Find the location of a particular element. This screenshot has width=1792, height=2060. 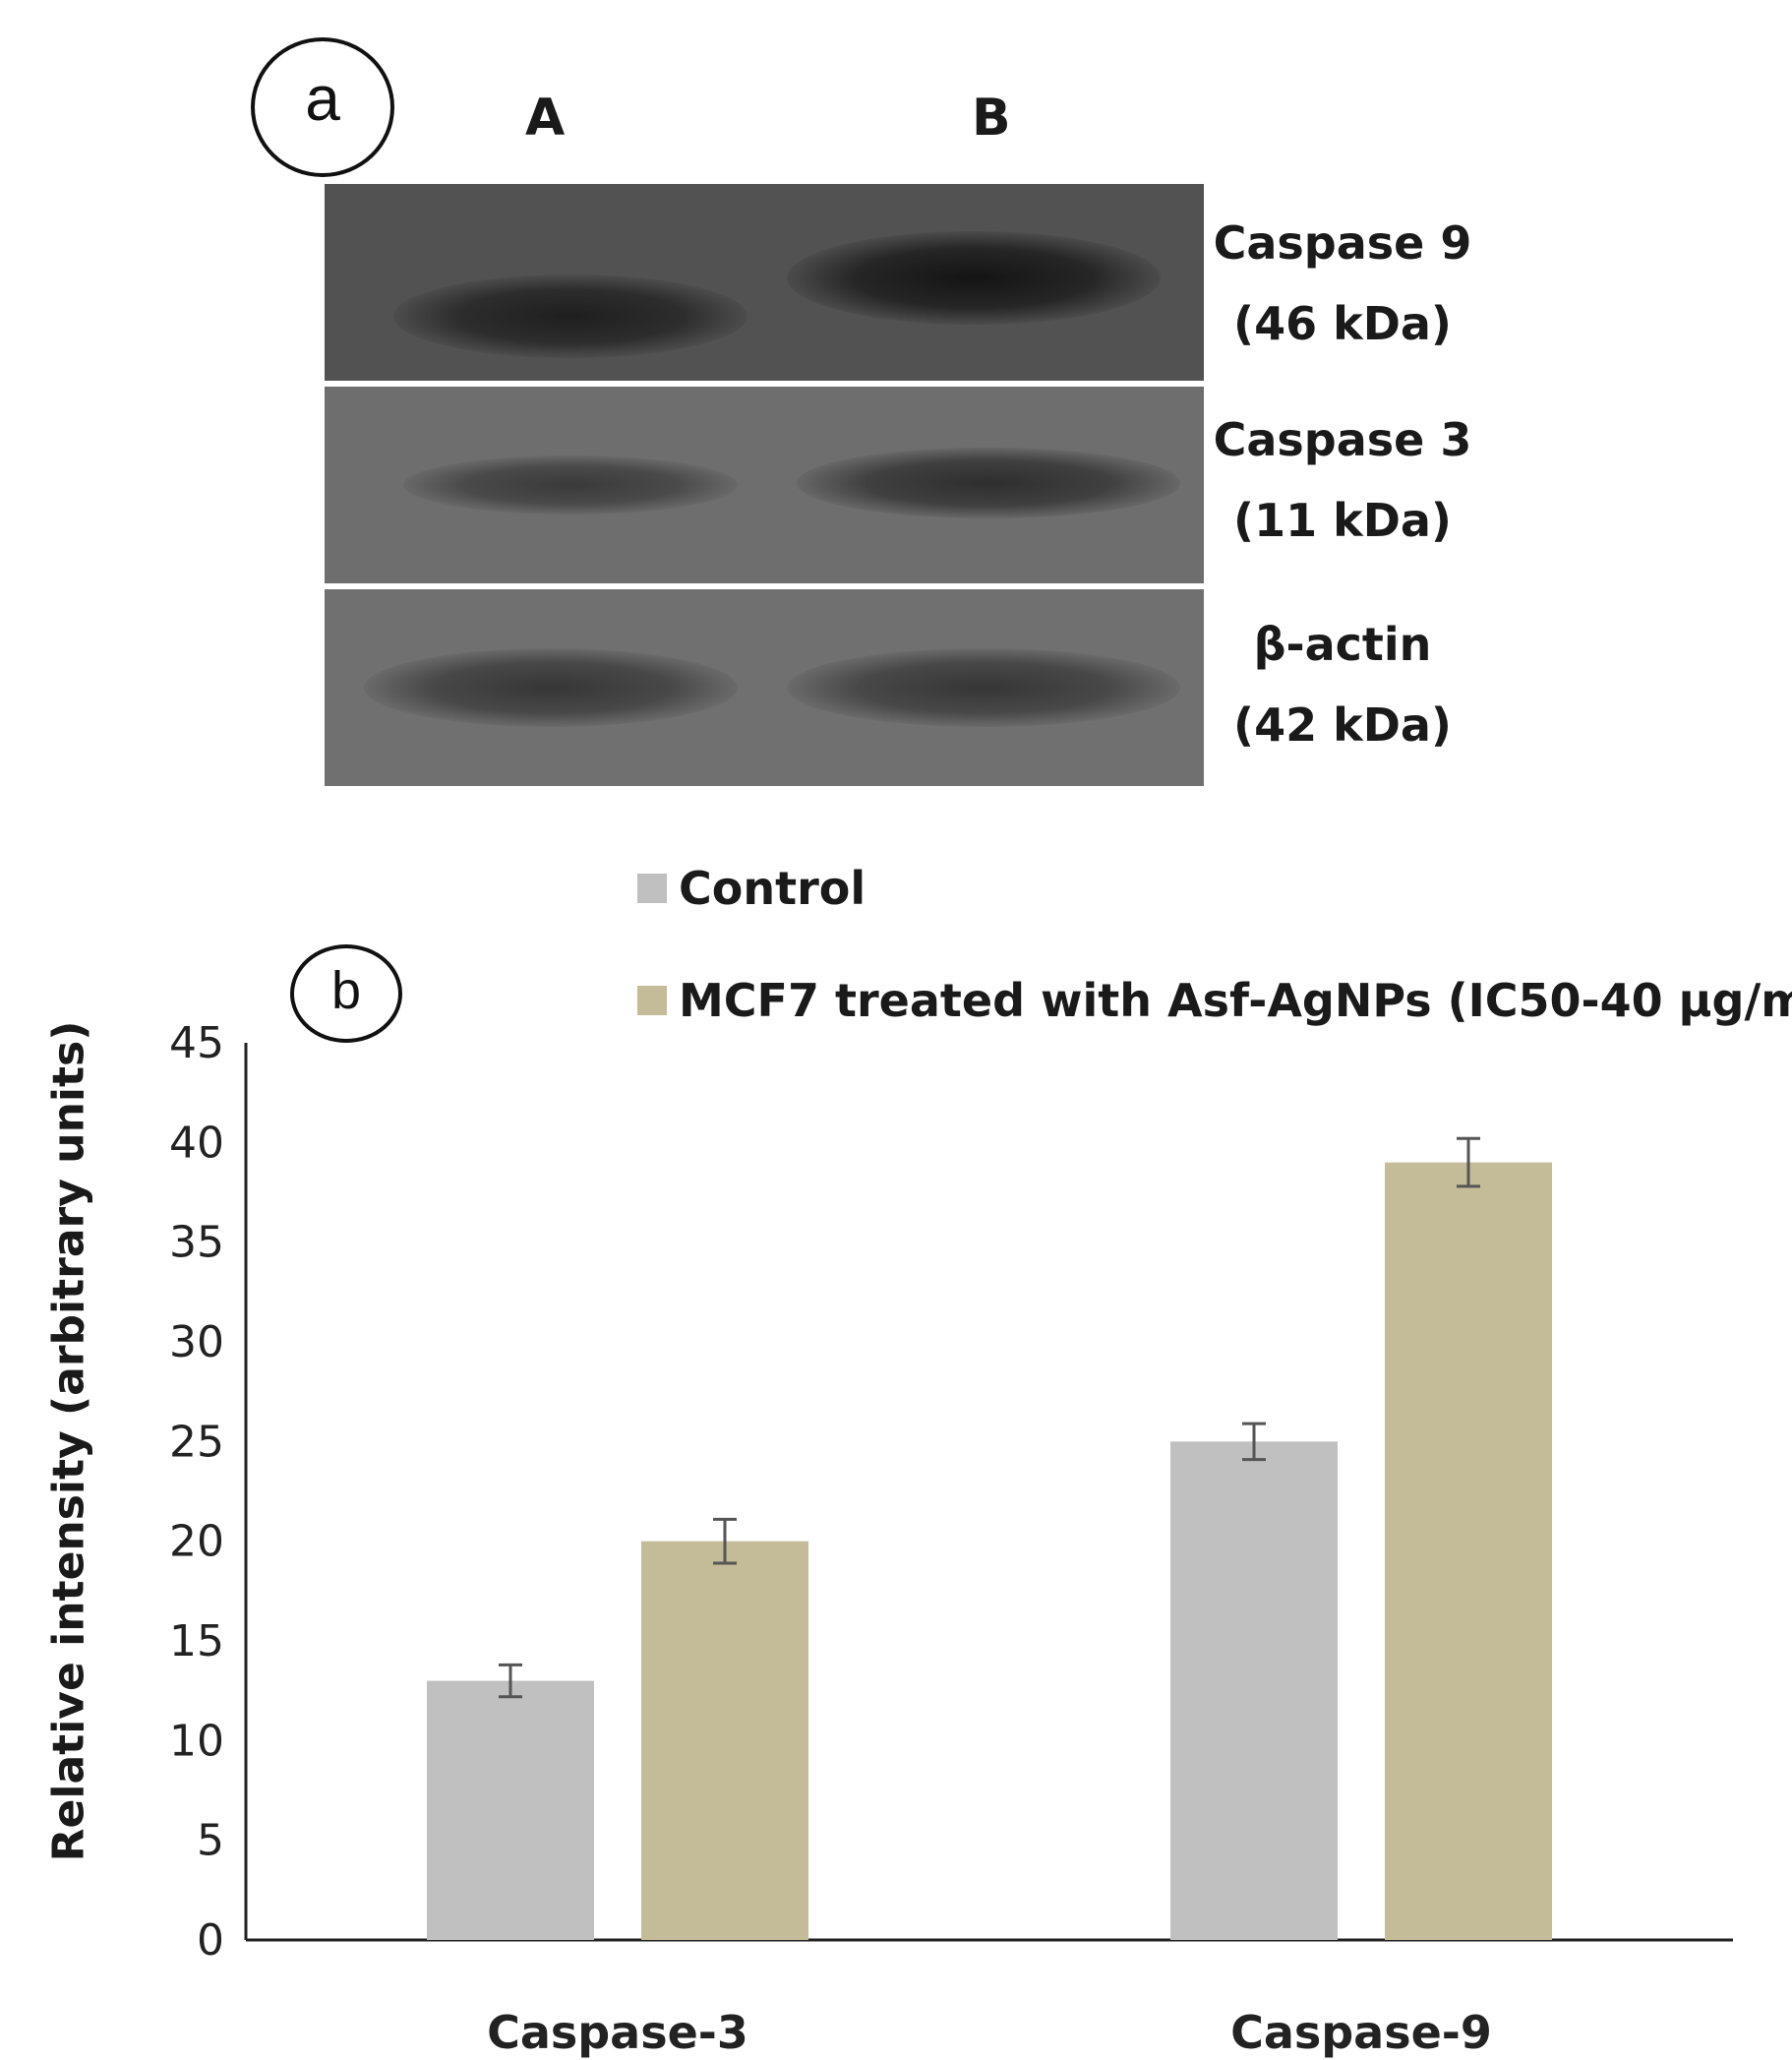

lane-label-a: A is located at coordinates (545, 119).